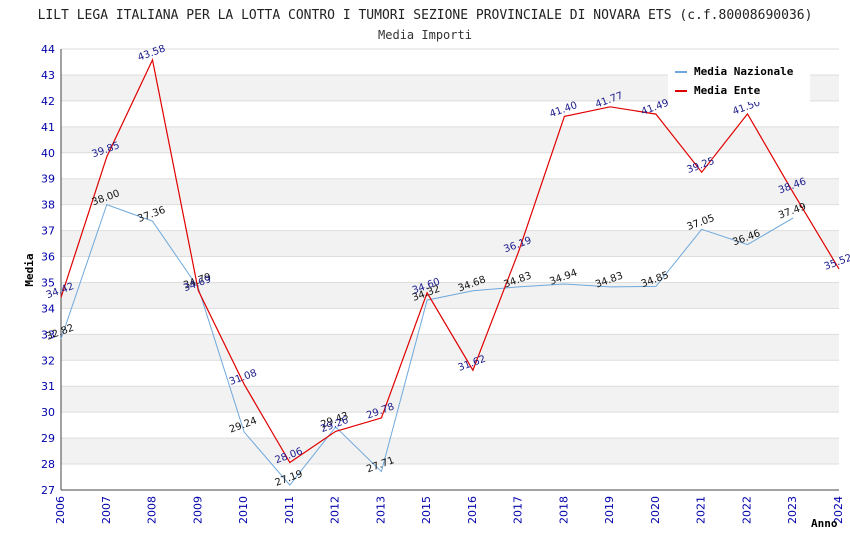 Image resolution: width=850 pixels, height=550 pixels. I want to click on x-tick-label: 2020, so click(655, 510).